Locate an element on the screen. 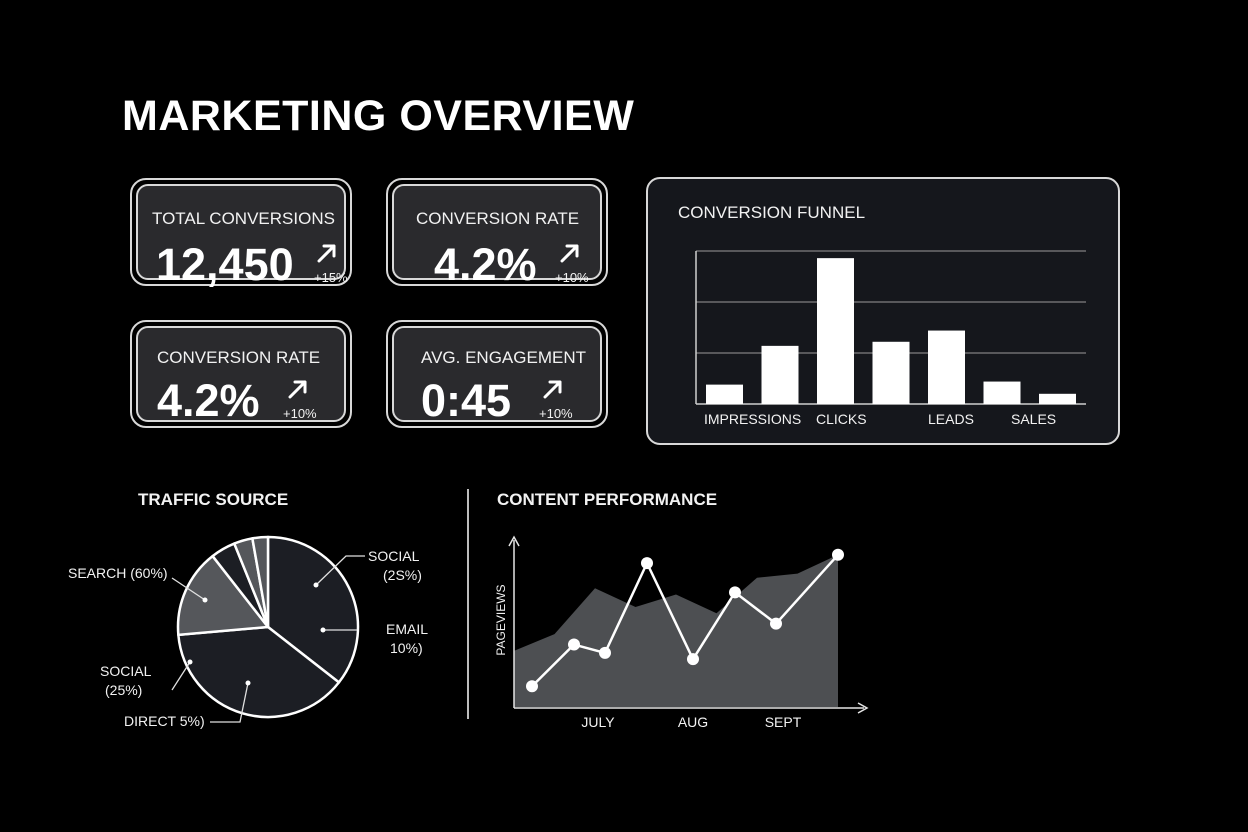 The image size is (1248, 832). pie-leader-line-social is located at coordinates (340, 570).